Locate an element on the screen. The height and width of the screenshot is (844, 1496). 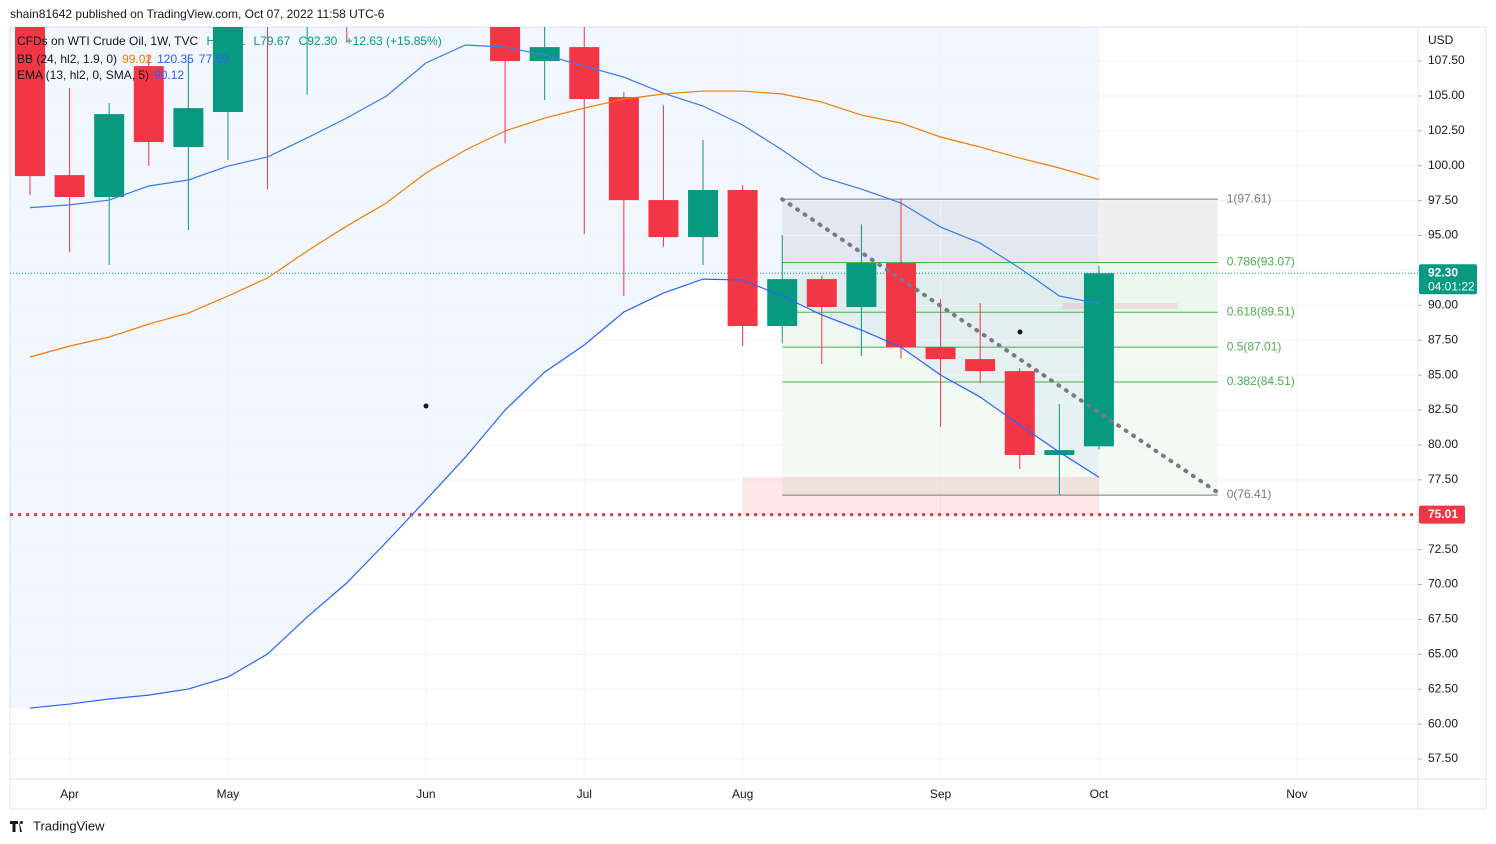
ohlc: C92.30 is located at coordinates (318, 41).